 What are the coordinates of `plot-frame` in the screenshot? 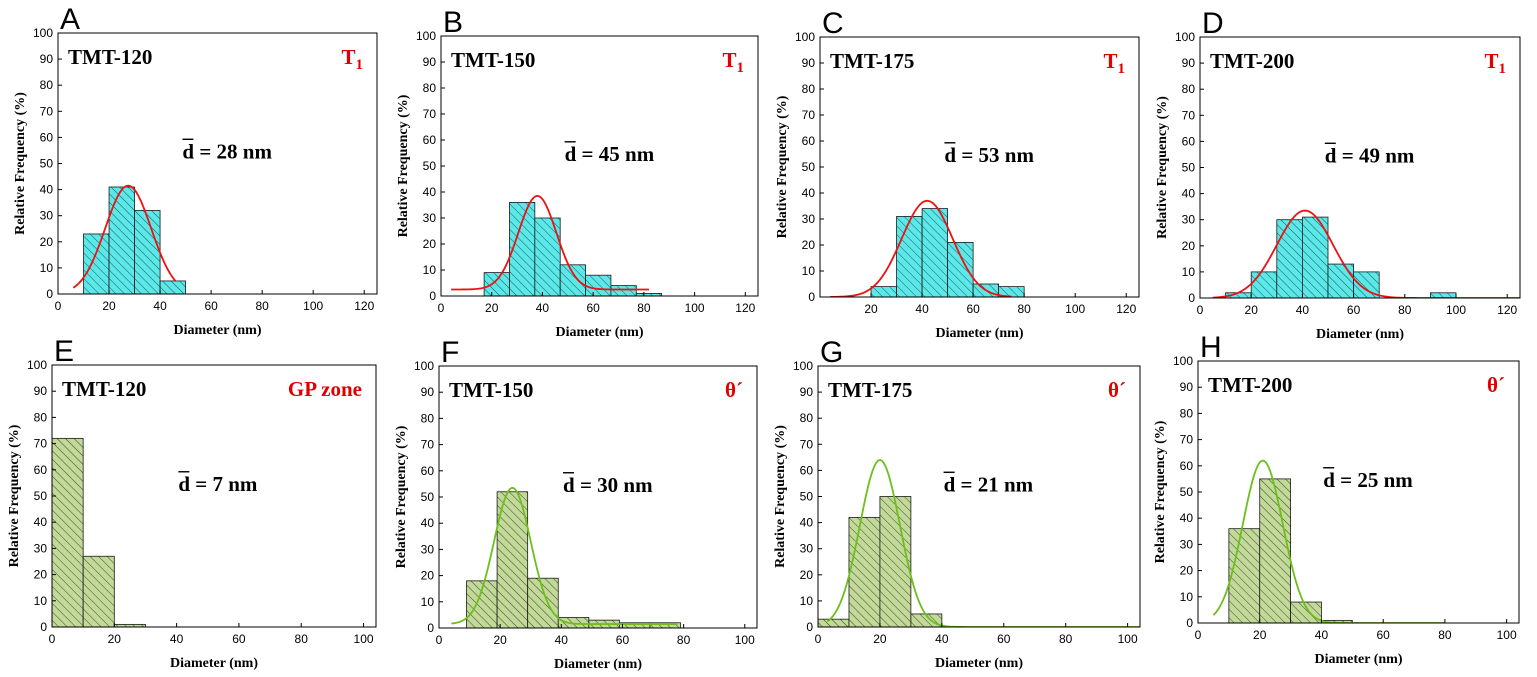 It's located at (979, 167).